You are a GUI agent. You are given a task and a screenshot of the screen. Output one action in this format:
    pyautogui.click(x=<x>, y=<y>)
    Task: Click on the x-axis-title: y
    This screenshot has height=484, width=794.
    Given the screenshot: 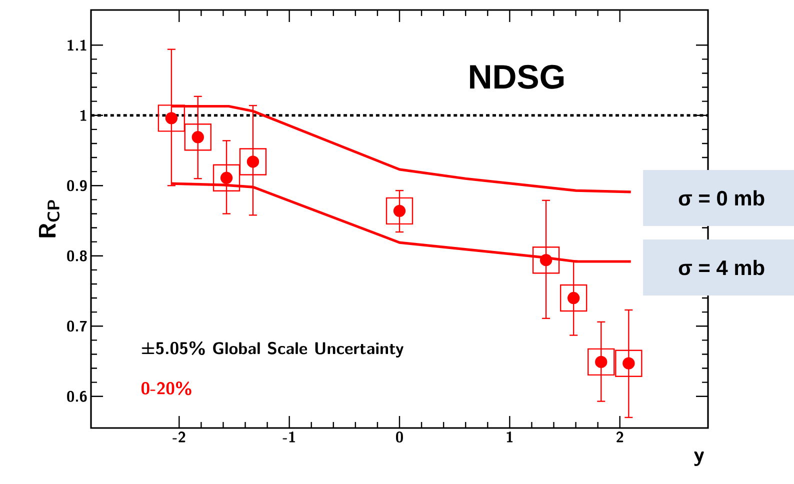 What is the action you would take?
    pyautogui.click(x=699, y=459)
    